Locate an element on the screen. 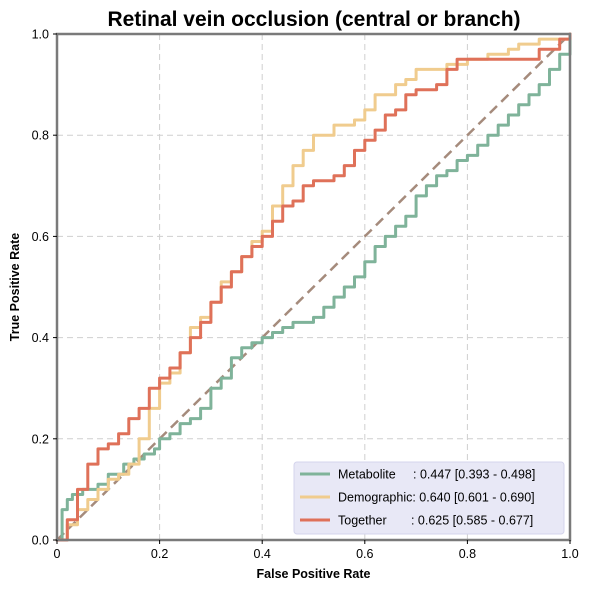 Image resolution: width=591 pixels, height=592 pixels. y-tick-label: 0.2 is located at coordinates (40, 439).